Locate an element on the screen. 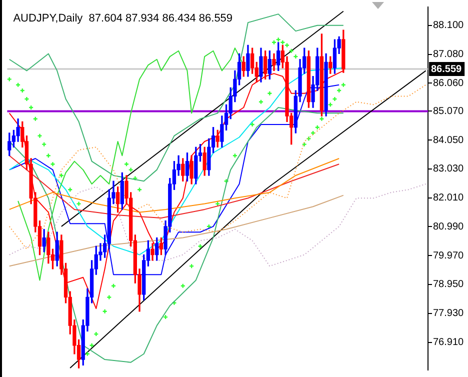 This screenshot has height=377, width=468. y-tick-label: 79.970 is located at coordinates (448, 256).